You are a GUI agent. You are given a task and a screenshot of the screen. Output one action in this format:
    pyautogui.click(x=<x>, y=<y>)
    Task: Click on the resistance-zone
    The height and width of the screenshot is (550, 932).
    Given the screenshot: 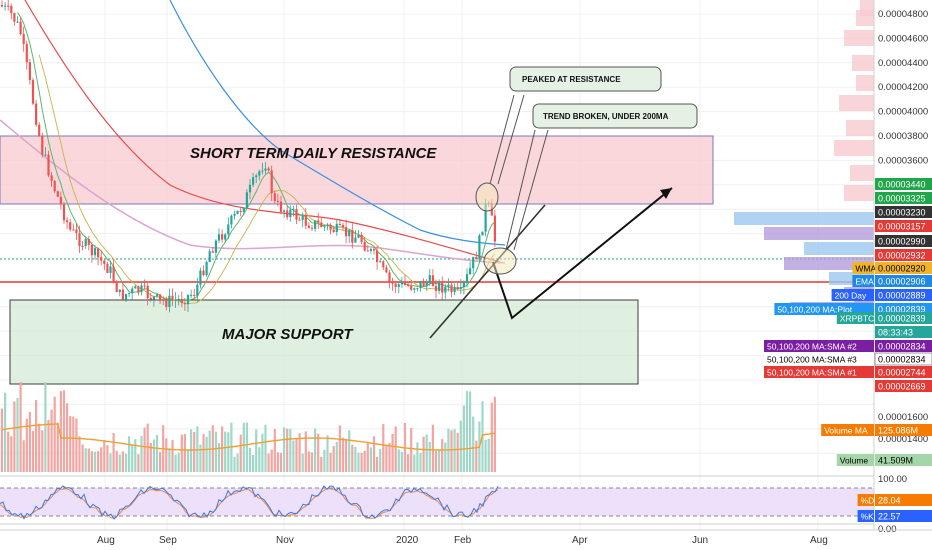 What is the action you would take?
    pyautogui.click(x=357, y=170)
    